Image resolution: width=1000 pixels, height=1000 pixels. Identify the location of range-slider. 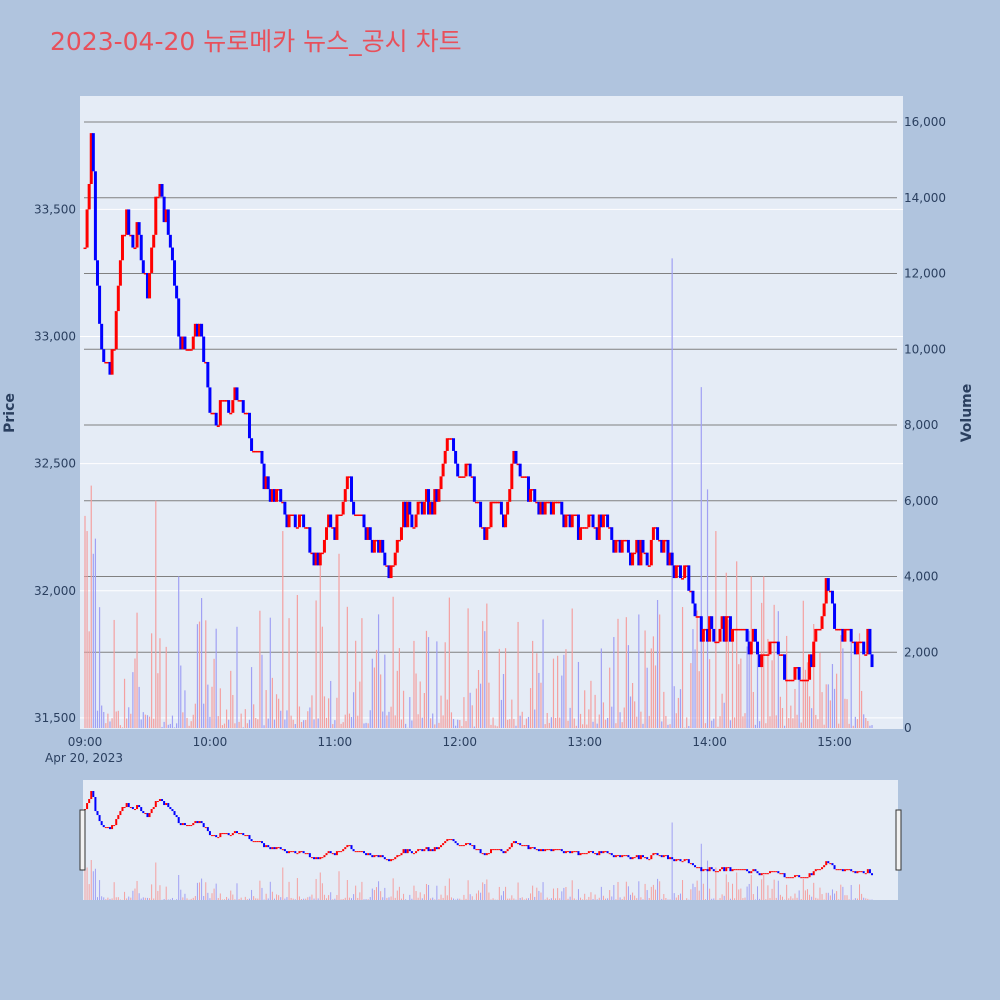
(490, 840).